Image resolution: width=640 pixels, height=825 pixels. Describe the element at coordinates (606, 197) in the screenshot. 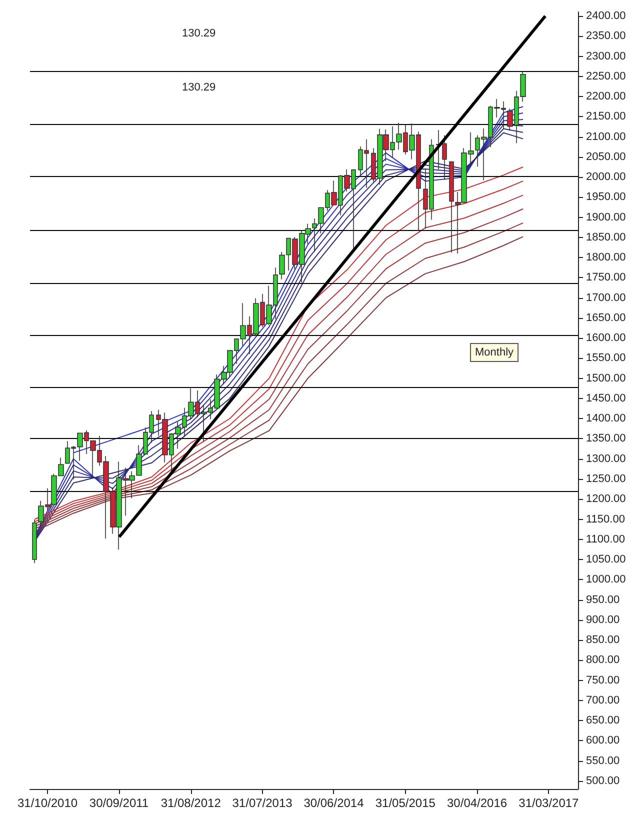

I see `y-tick-label: 1950.00` at that location.